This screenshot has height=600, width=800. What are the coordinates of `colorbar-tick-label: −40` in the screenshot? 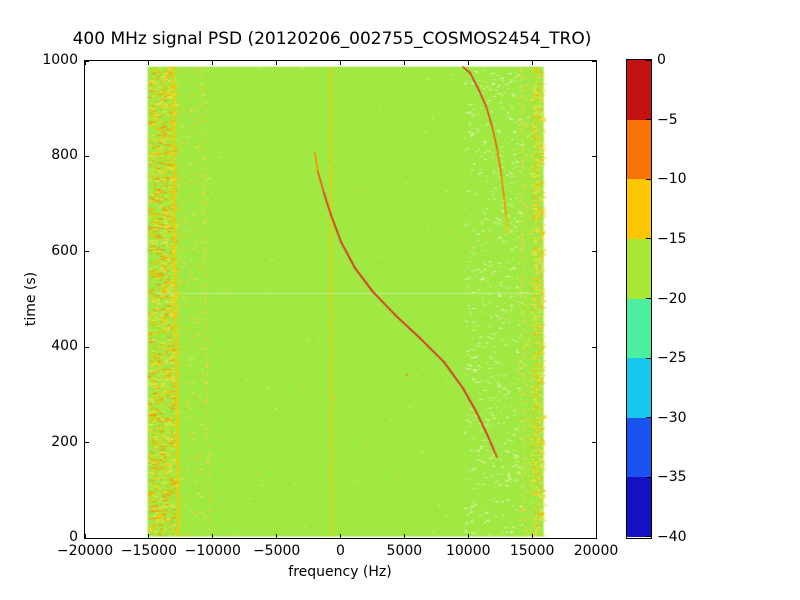 It's located at (672, 537).